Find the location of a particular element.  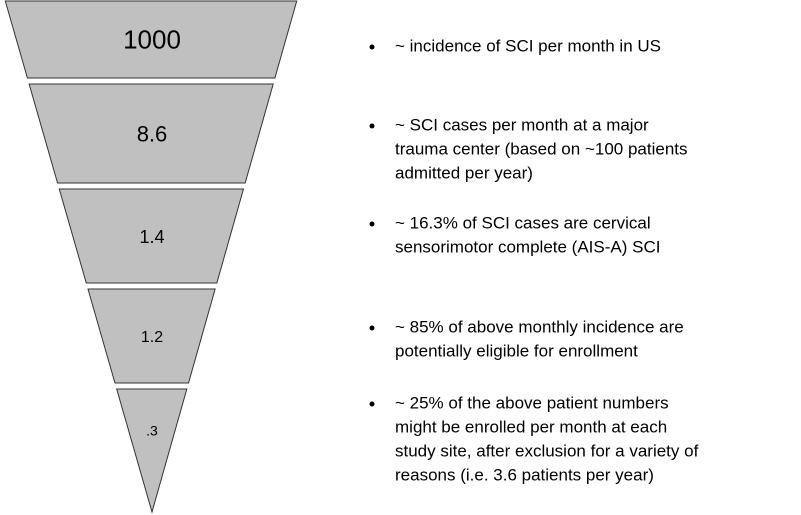

band-label: 1000 is located at coordinates (152, 39).